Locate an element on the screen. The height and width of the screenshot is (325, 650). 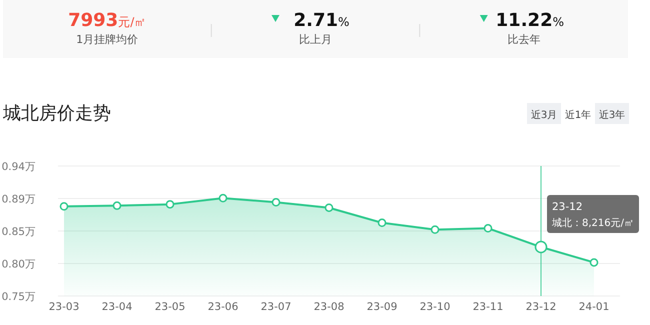
text: 近1年 is located at coordinates (578, 115).